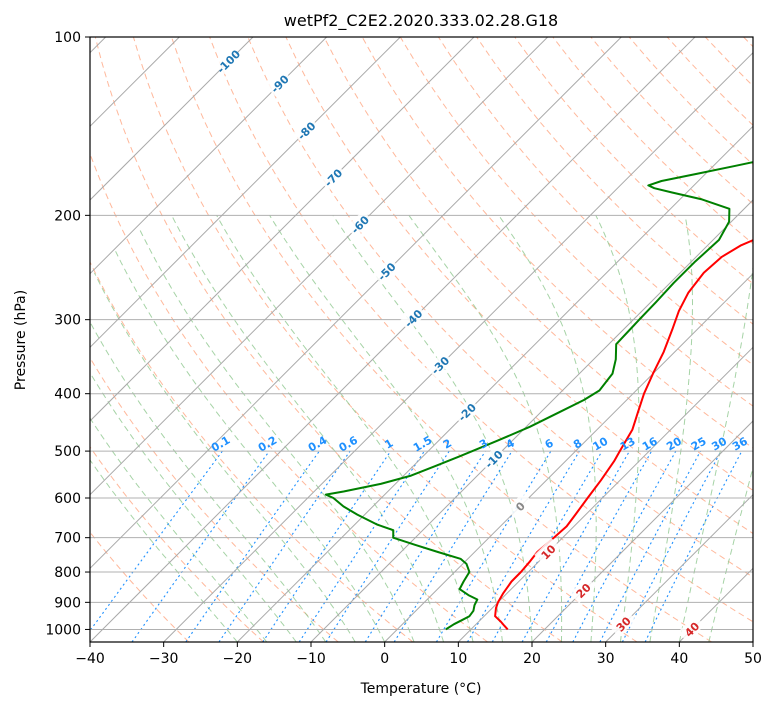  What do you see at coordinates (421, 689) in the screenshot?
I see `x-axis-title: Temperature (°C)` at bounding box center [421, 689].